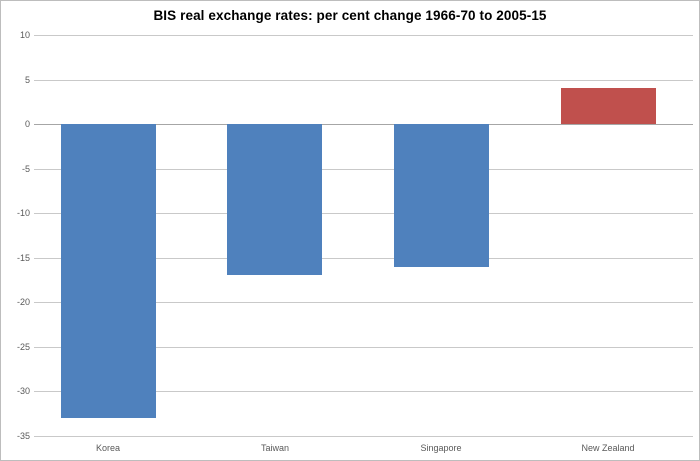 This screenshot has width=700, height=461. Describe the element at coordinates (23, 213) in the screenshot. I see `y-axis-tick-label: -10` at that location.